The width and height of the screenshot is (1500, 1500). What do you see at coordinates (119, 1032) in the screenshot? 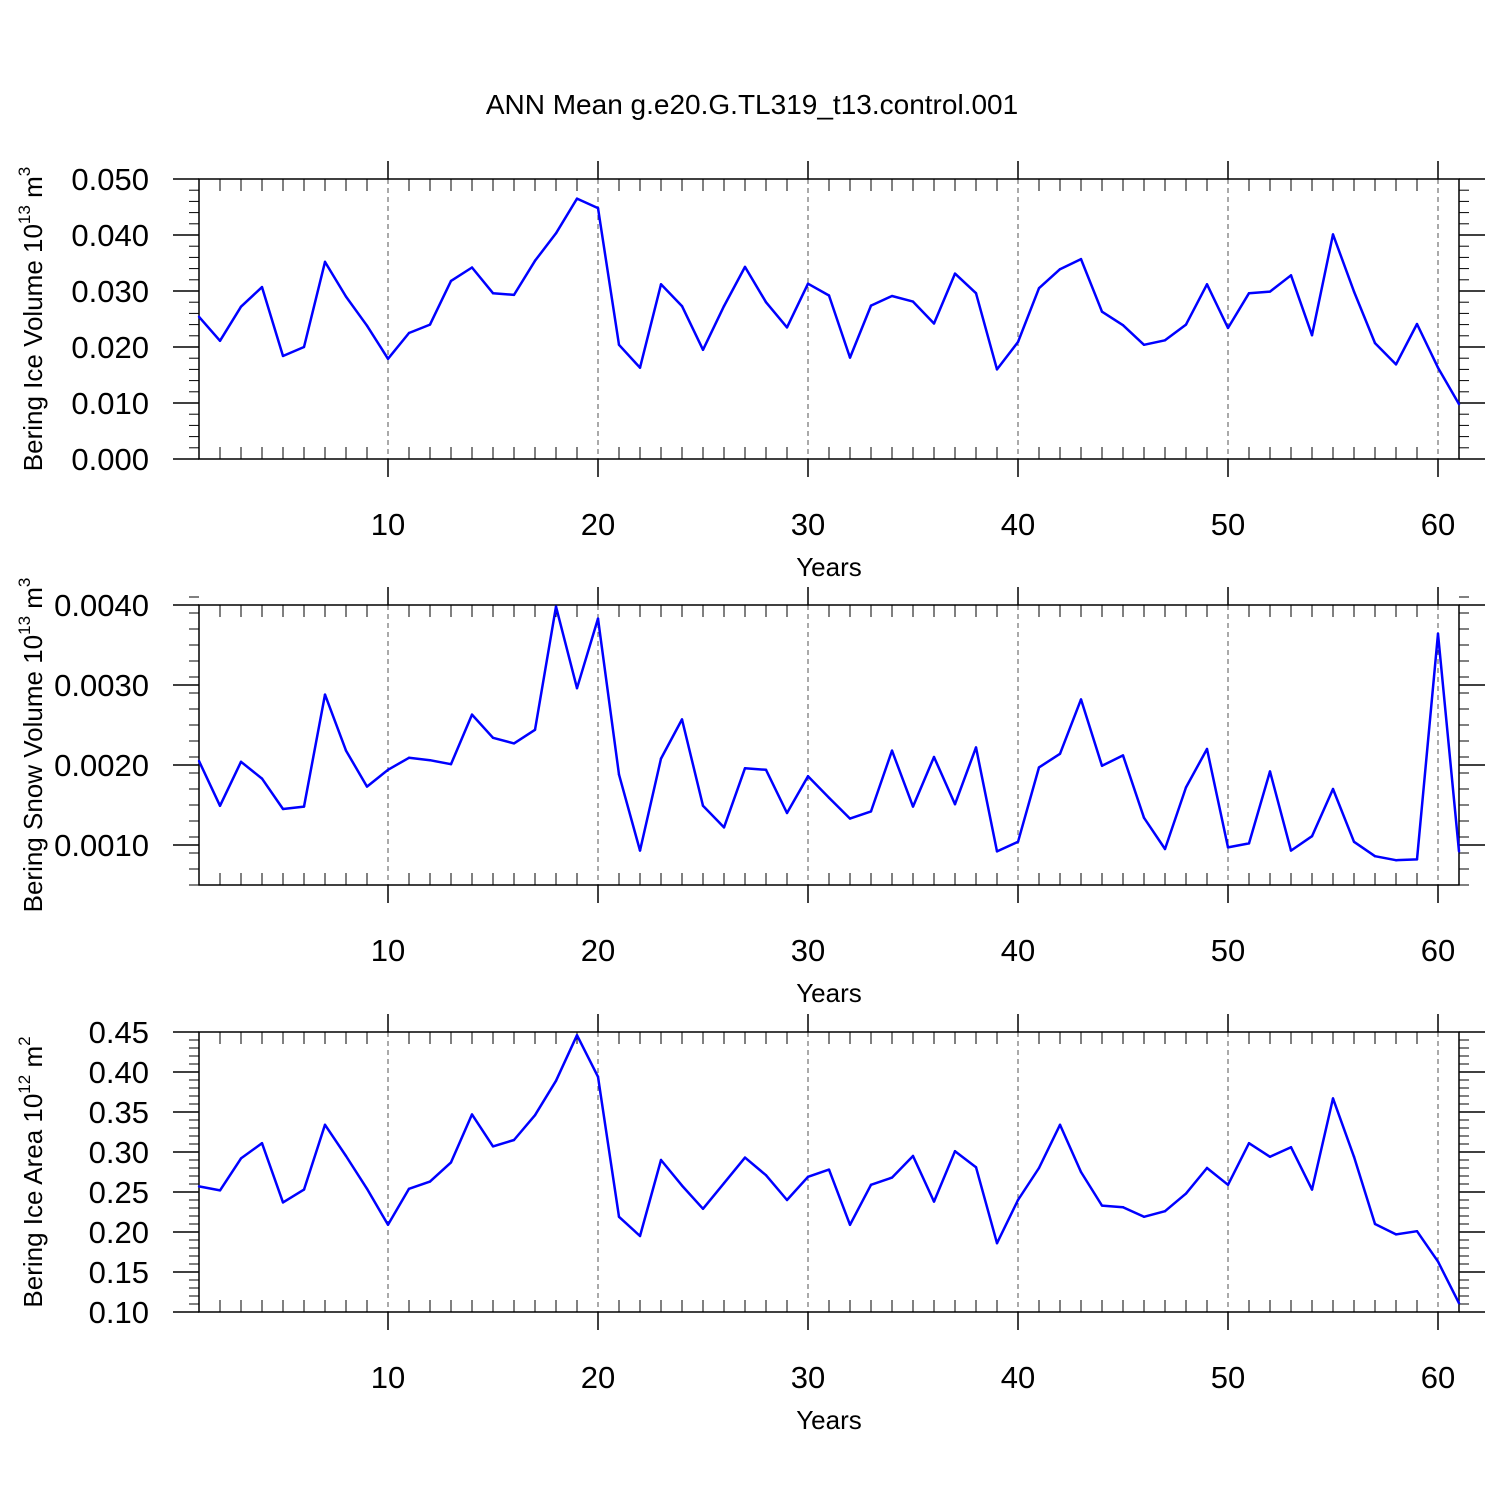
I see `y-tick-label: 0.45` at bounding box center [119, 1032].